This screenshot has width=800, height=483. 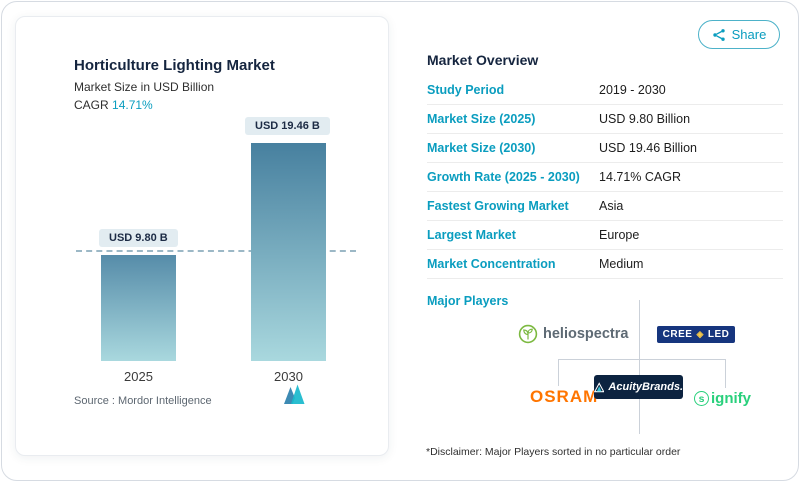 I want to click on cagr-label: CAGR, so click(x=91, y=105).